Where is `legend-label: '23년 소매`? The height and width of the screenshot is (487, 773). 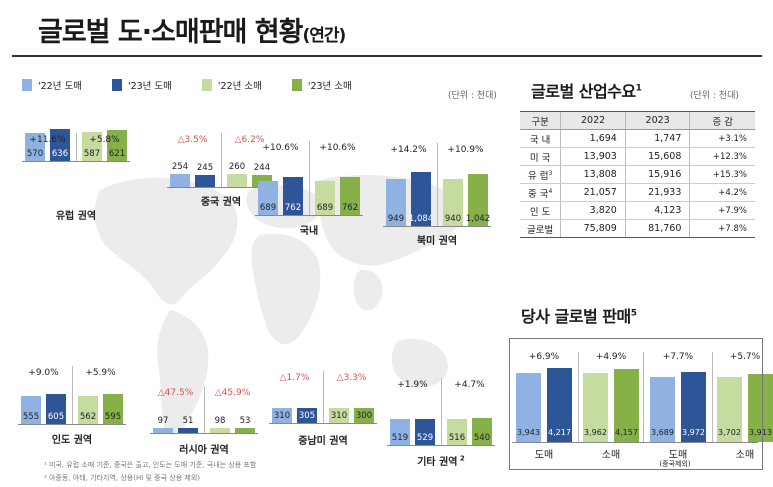 legend-label: '23년 소매 is located at coordinates (329, 86).